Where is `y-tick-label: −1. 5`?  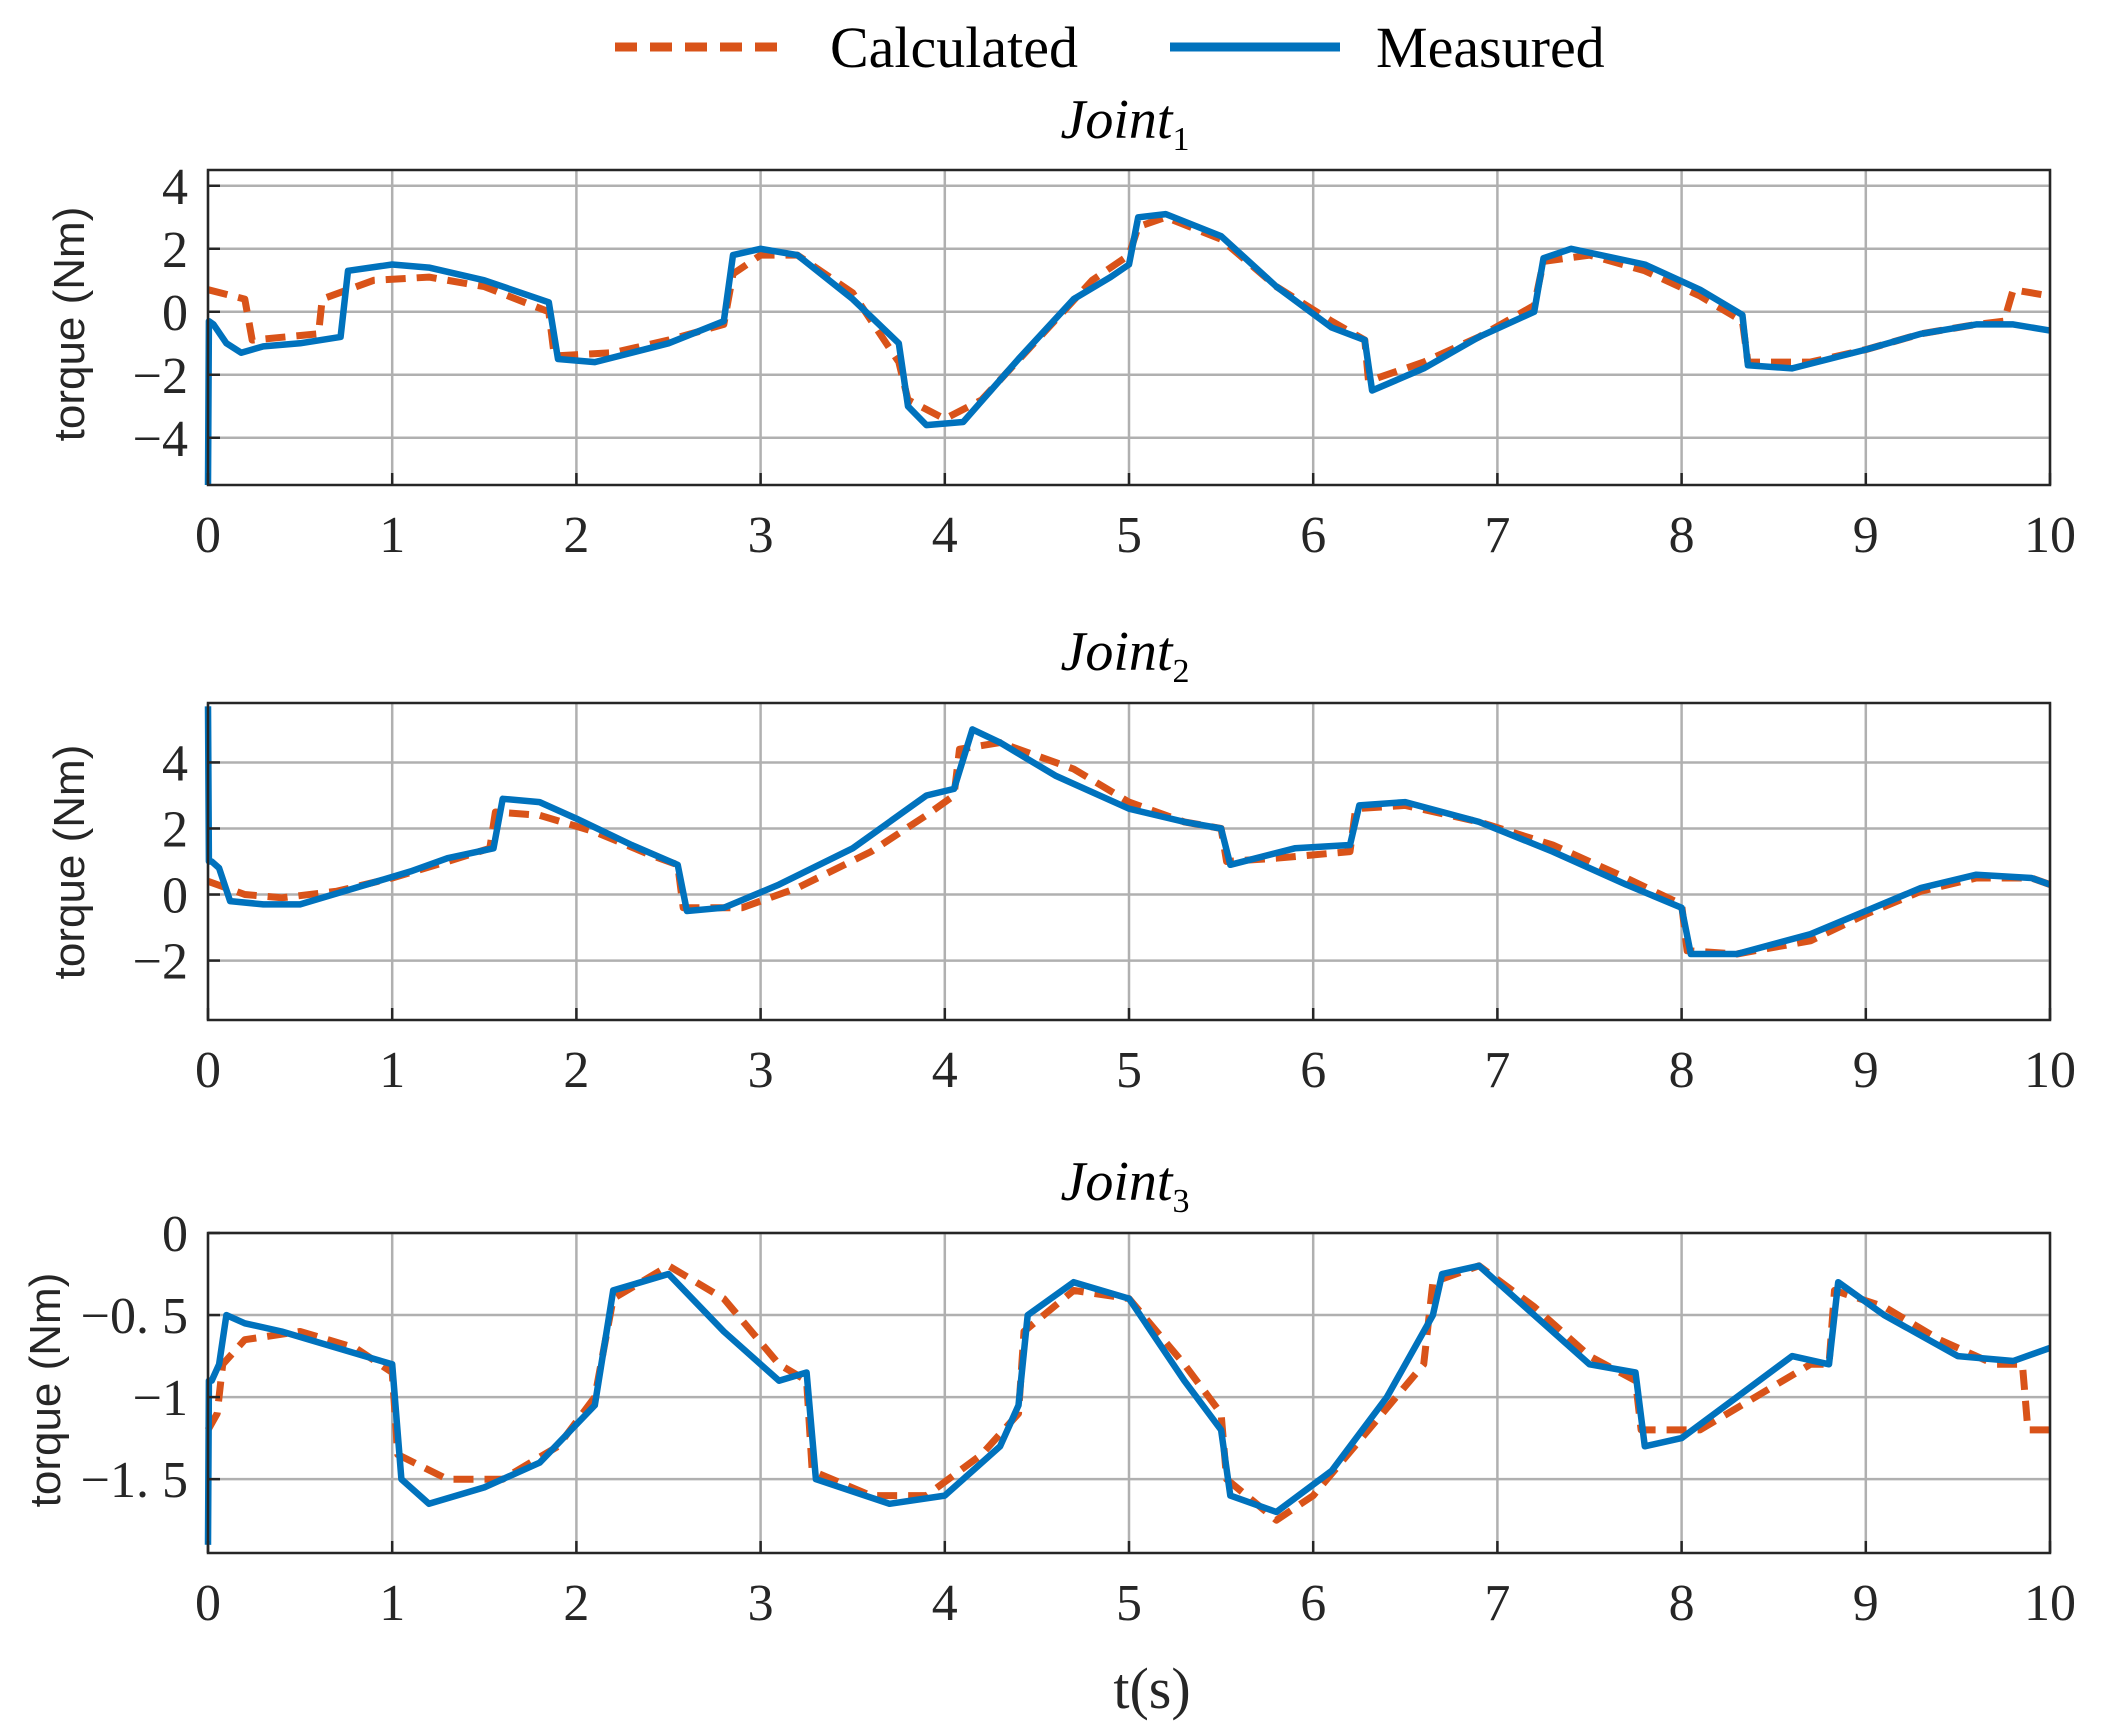 y-tick-label: −1. 5 is located at coordinates (134, 1480).